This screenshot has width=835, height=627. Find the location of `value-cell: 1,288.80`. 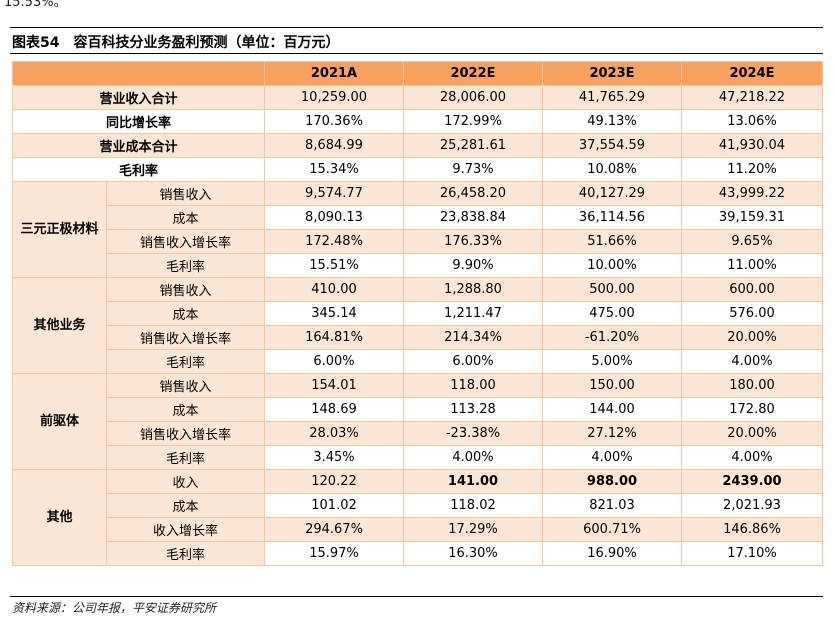

value-cell: 1,288.80 is located at coordinates (473, 289).